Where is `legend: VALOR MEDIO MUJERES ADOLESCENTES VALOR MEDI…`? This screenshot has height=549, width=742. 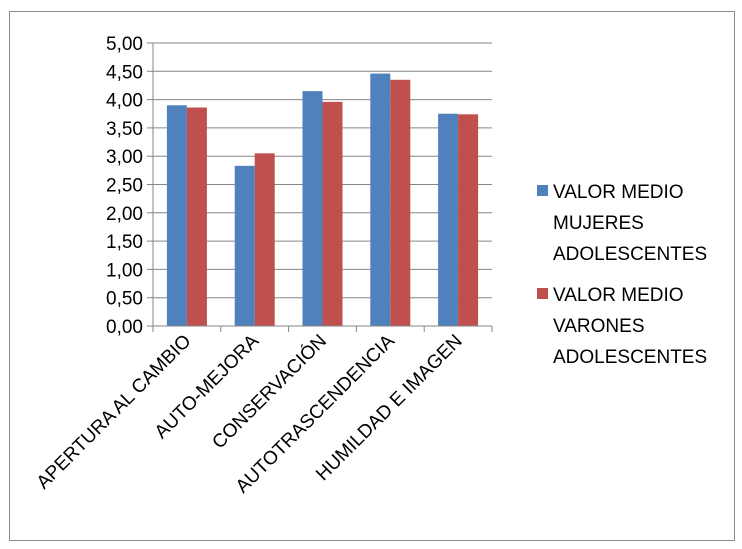
legend: VALOR MEDIO MUJERES ADOLESCENTES VALOR MEDI… is located at coordinates (622, 275).